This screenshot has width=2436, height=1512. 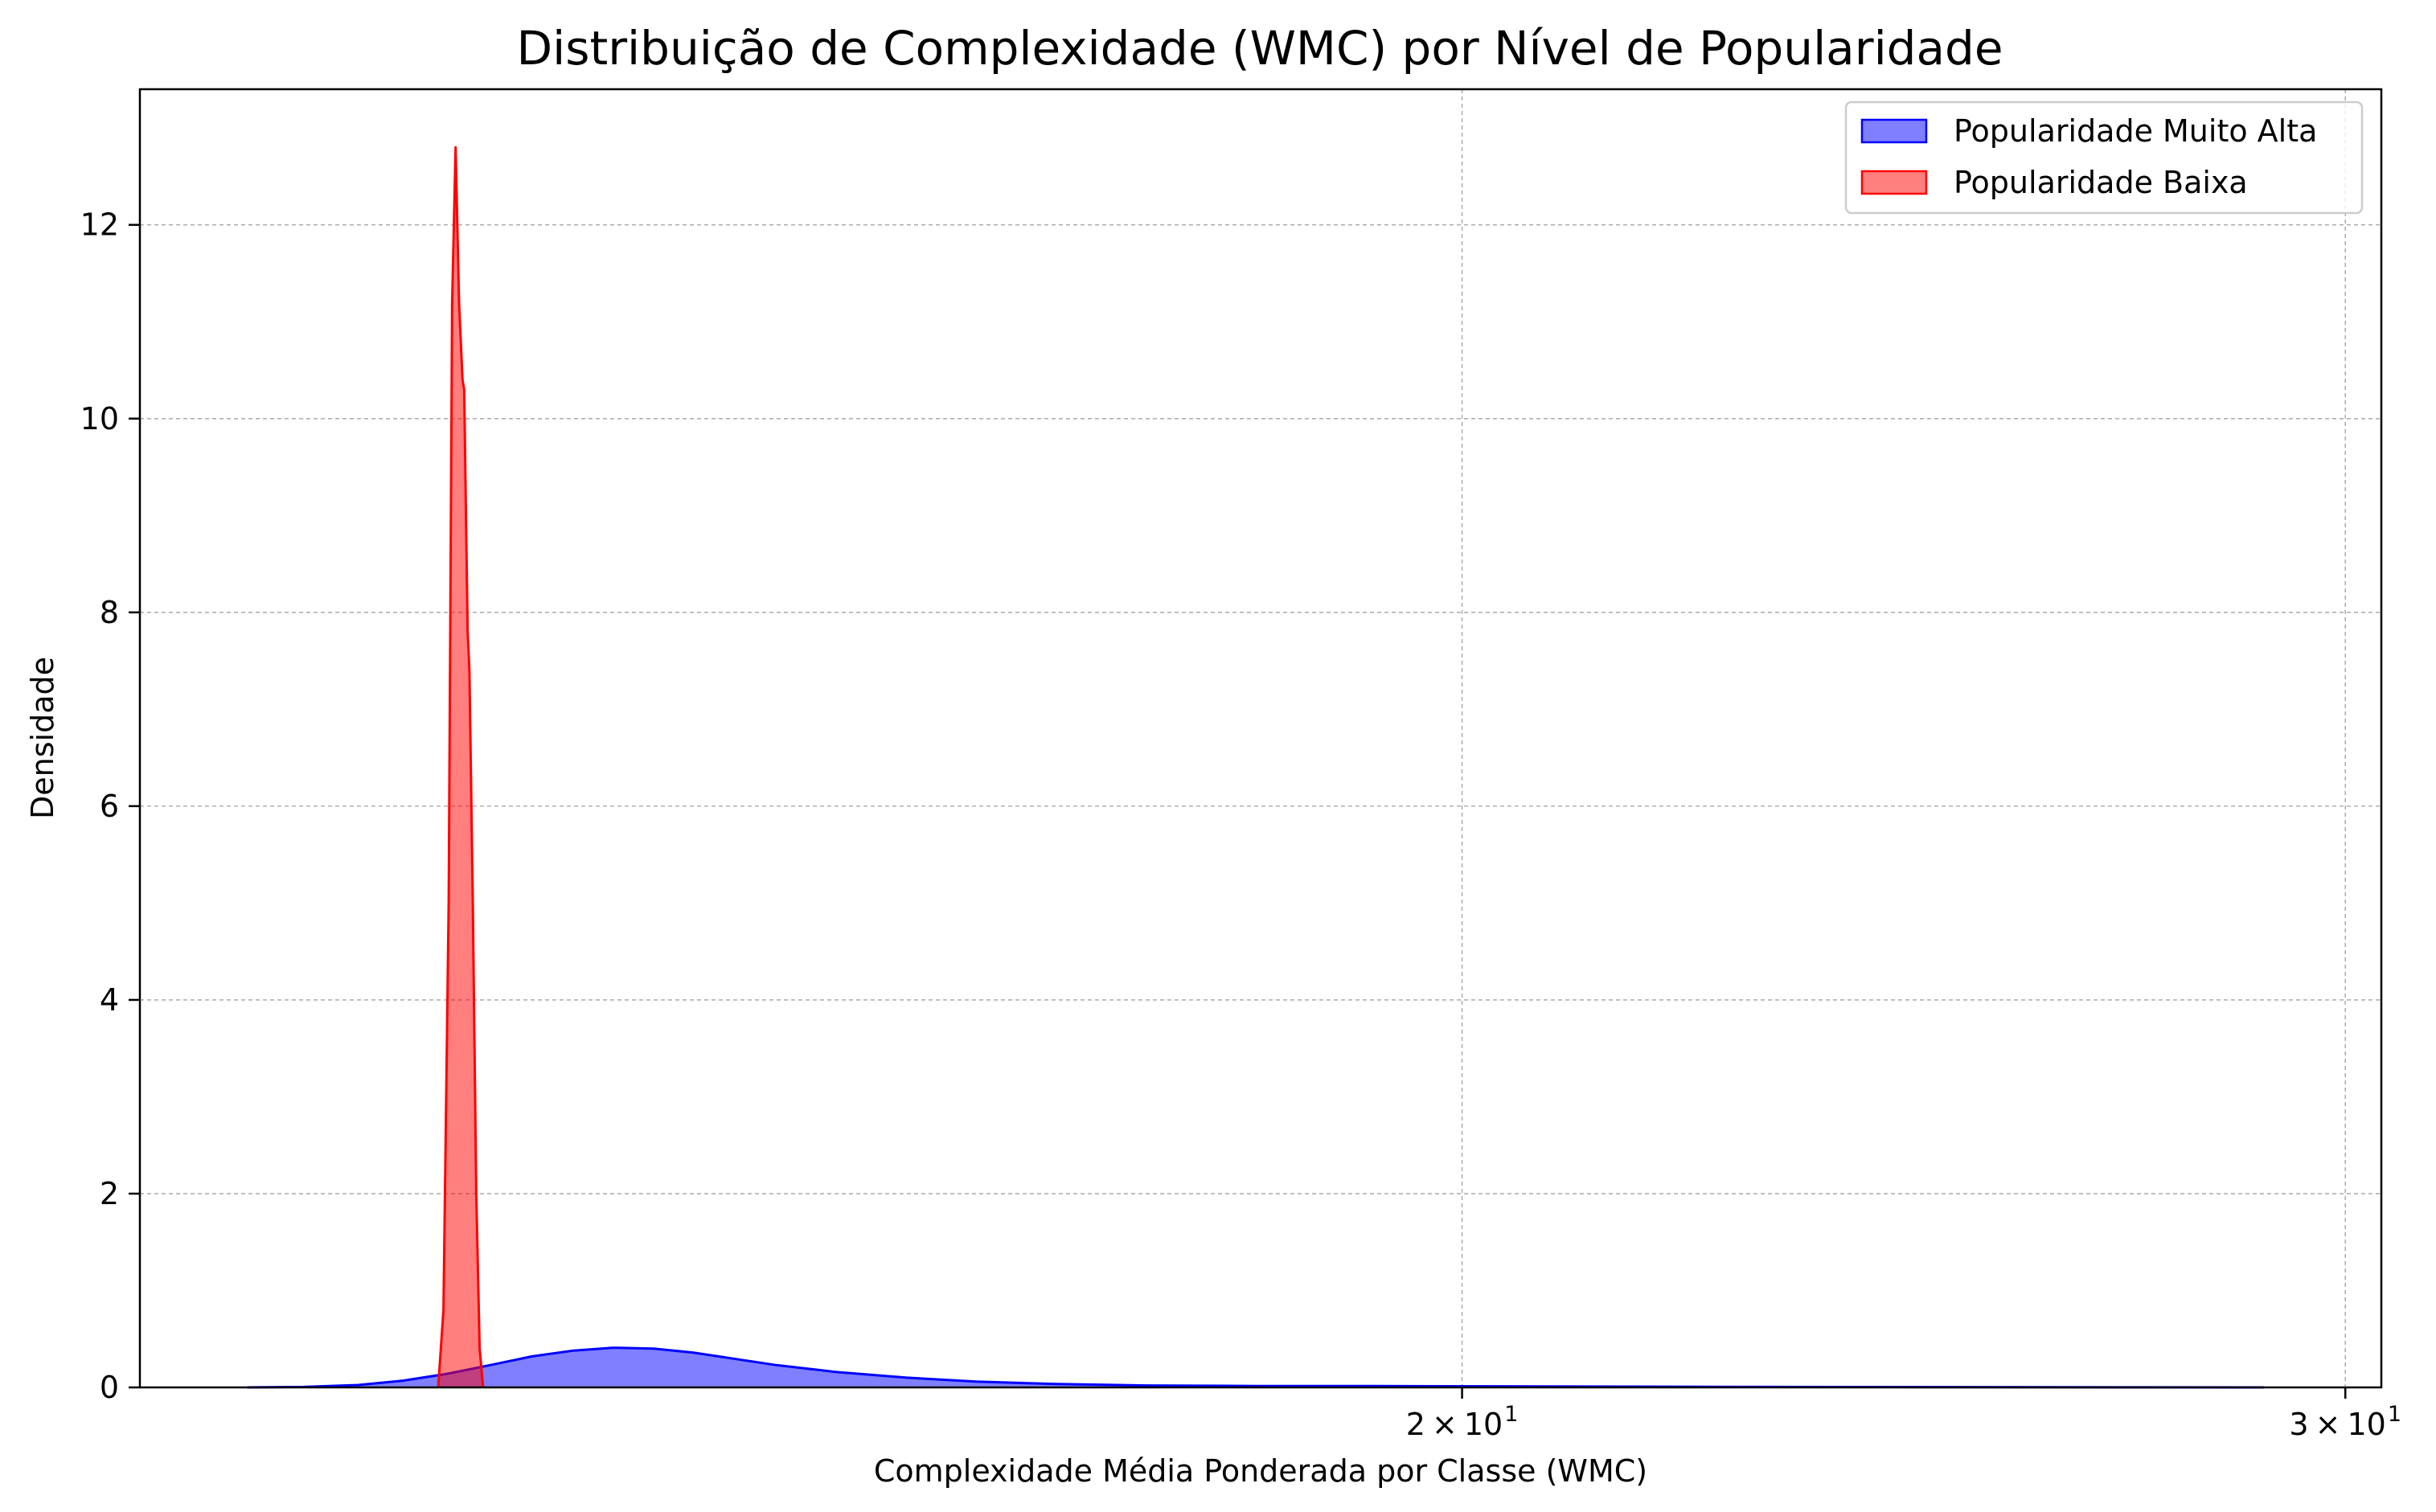 What do you see at coordinates (110, 1193) in the screenshot?
I see `y-tick-label: 2` at bounding box center [110, 1193].